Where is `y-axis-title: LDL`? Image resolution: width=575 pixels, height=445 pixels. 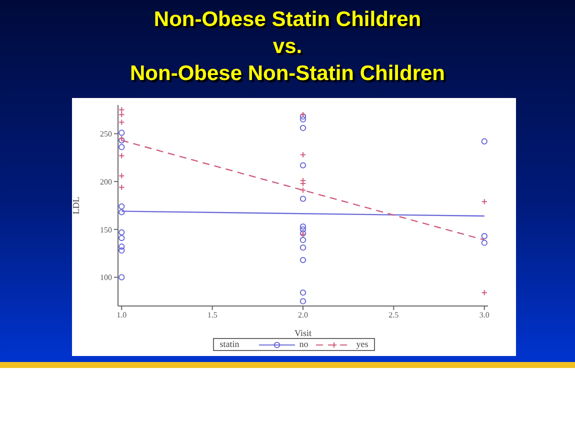 y-axis-title: LDL is located at coordinates (76, 205).